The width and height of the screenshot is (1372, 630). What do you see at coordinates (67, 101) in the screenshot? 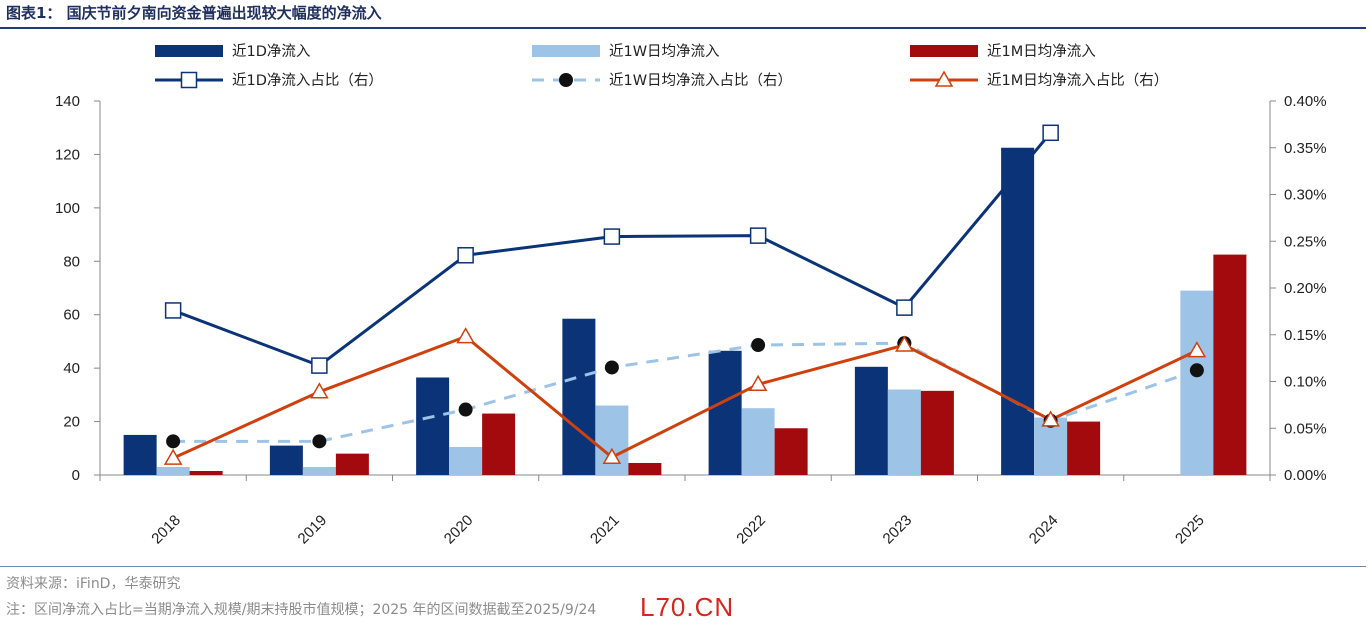
I see `y-tick-label: 140` at bounding box center [67, 101].